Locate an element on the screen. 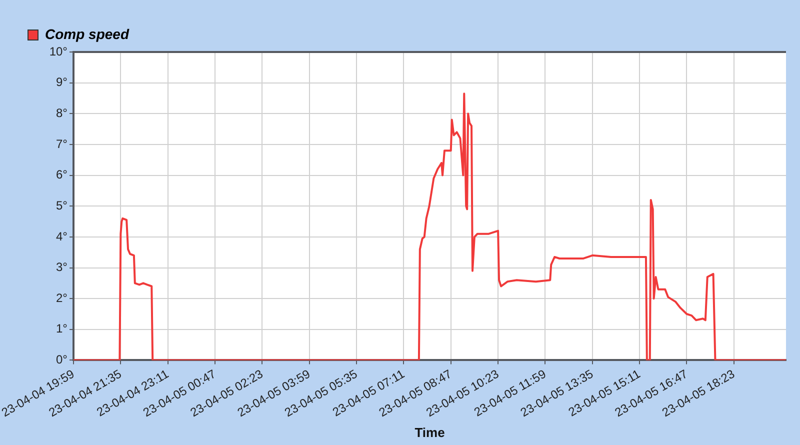  y-tick-label: 3° is located at coordinates (62, 267).